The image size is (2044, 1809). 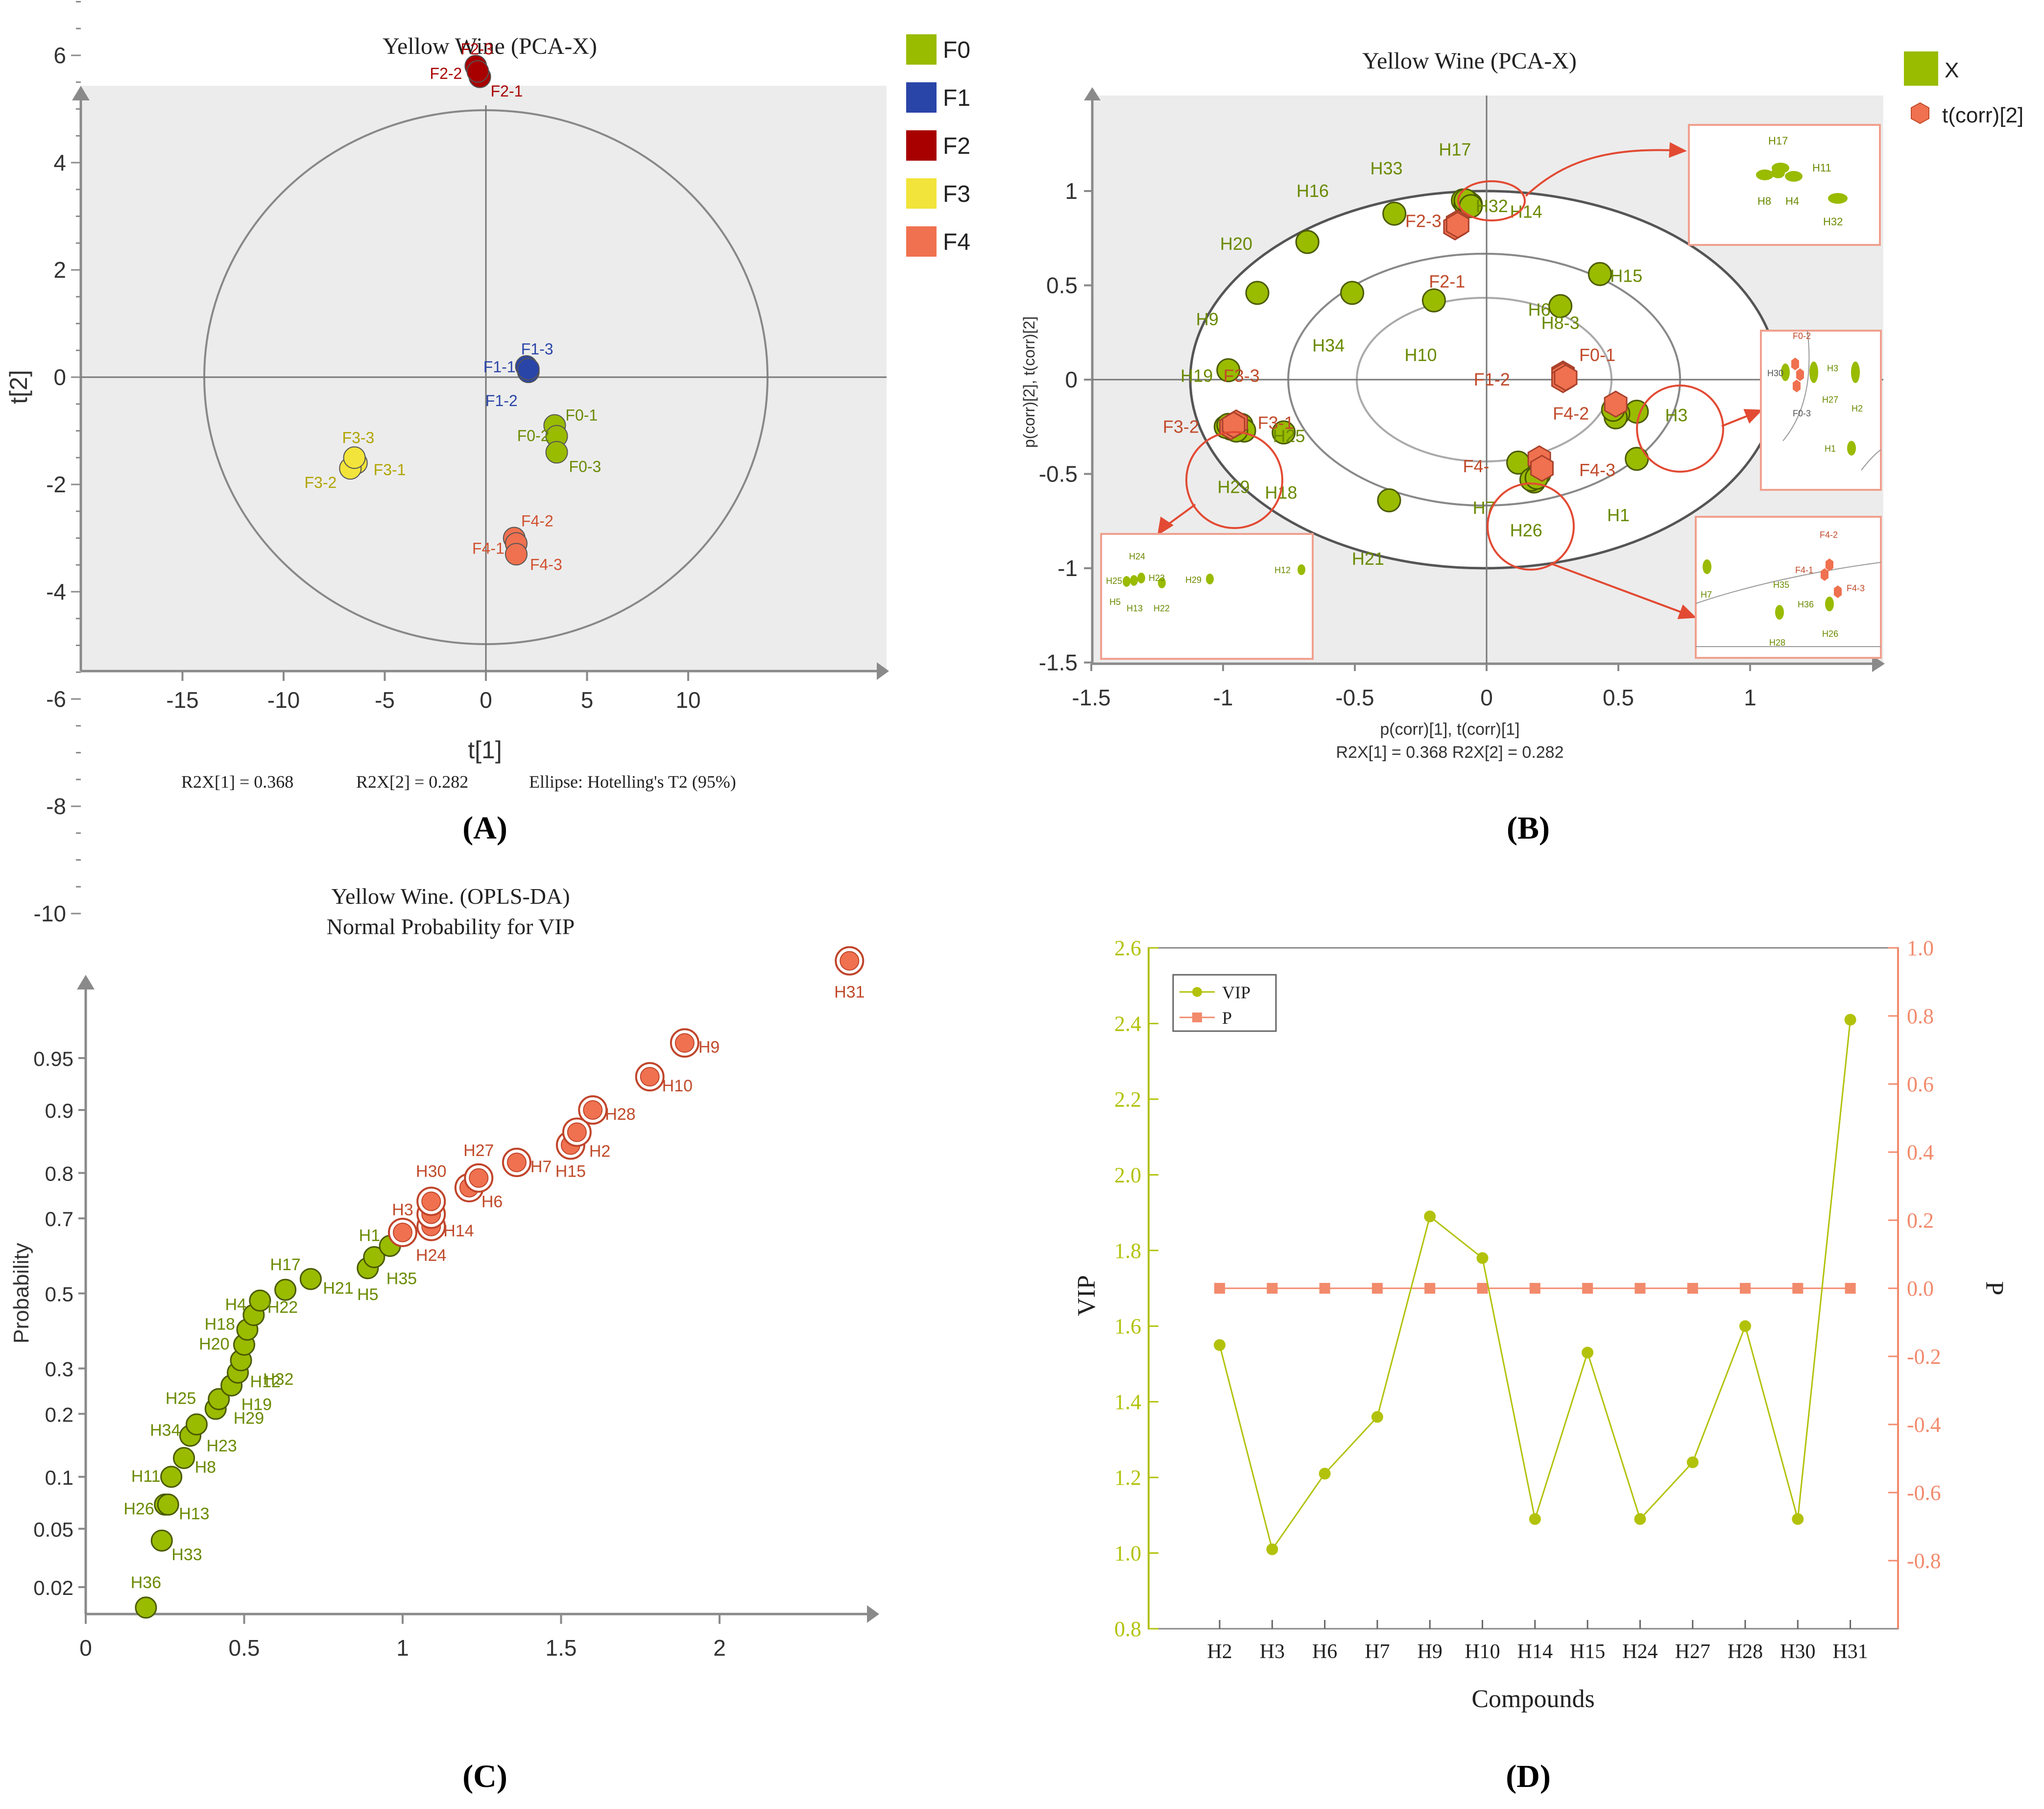 What do you see at coordinates (1806, 605) in the screenshot?
I see `inset-bottom-label: H36` at bounding box center [1806, 605].